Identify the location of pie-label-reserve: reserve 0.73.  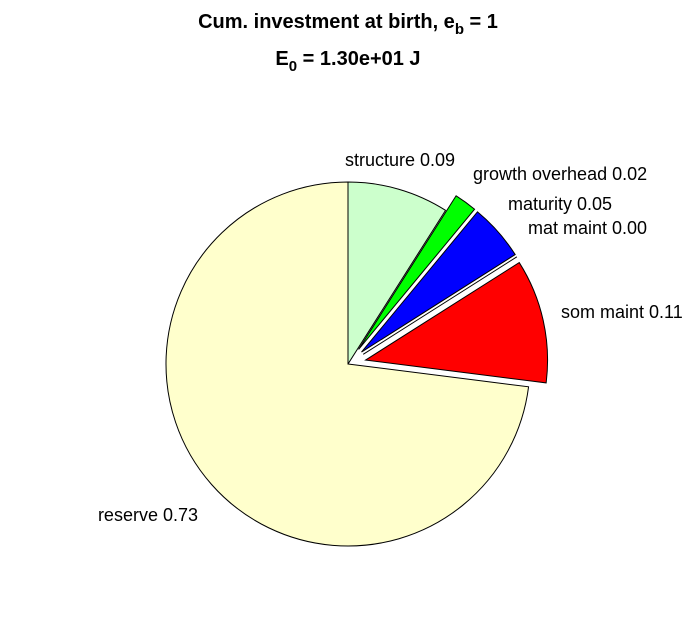
(148, 515).